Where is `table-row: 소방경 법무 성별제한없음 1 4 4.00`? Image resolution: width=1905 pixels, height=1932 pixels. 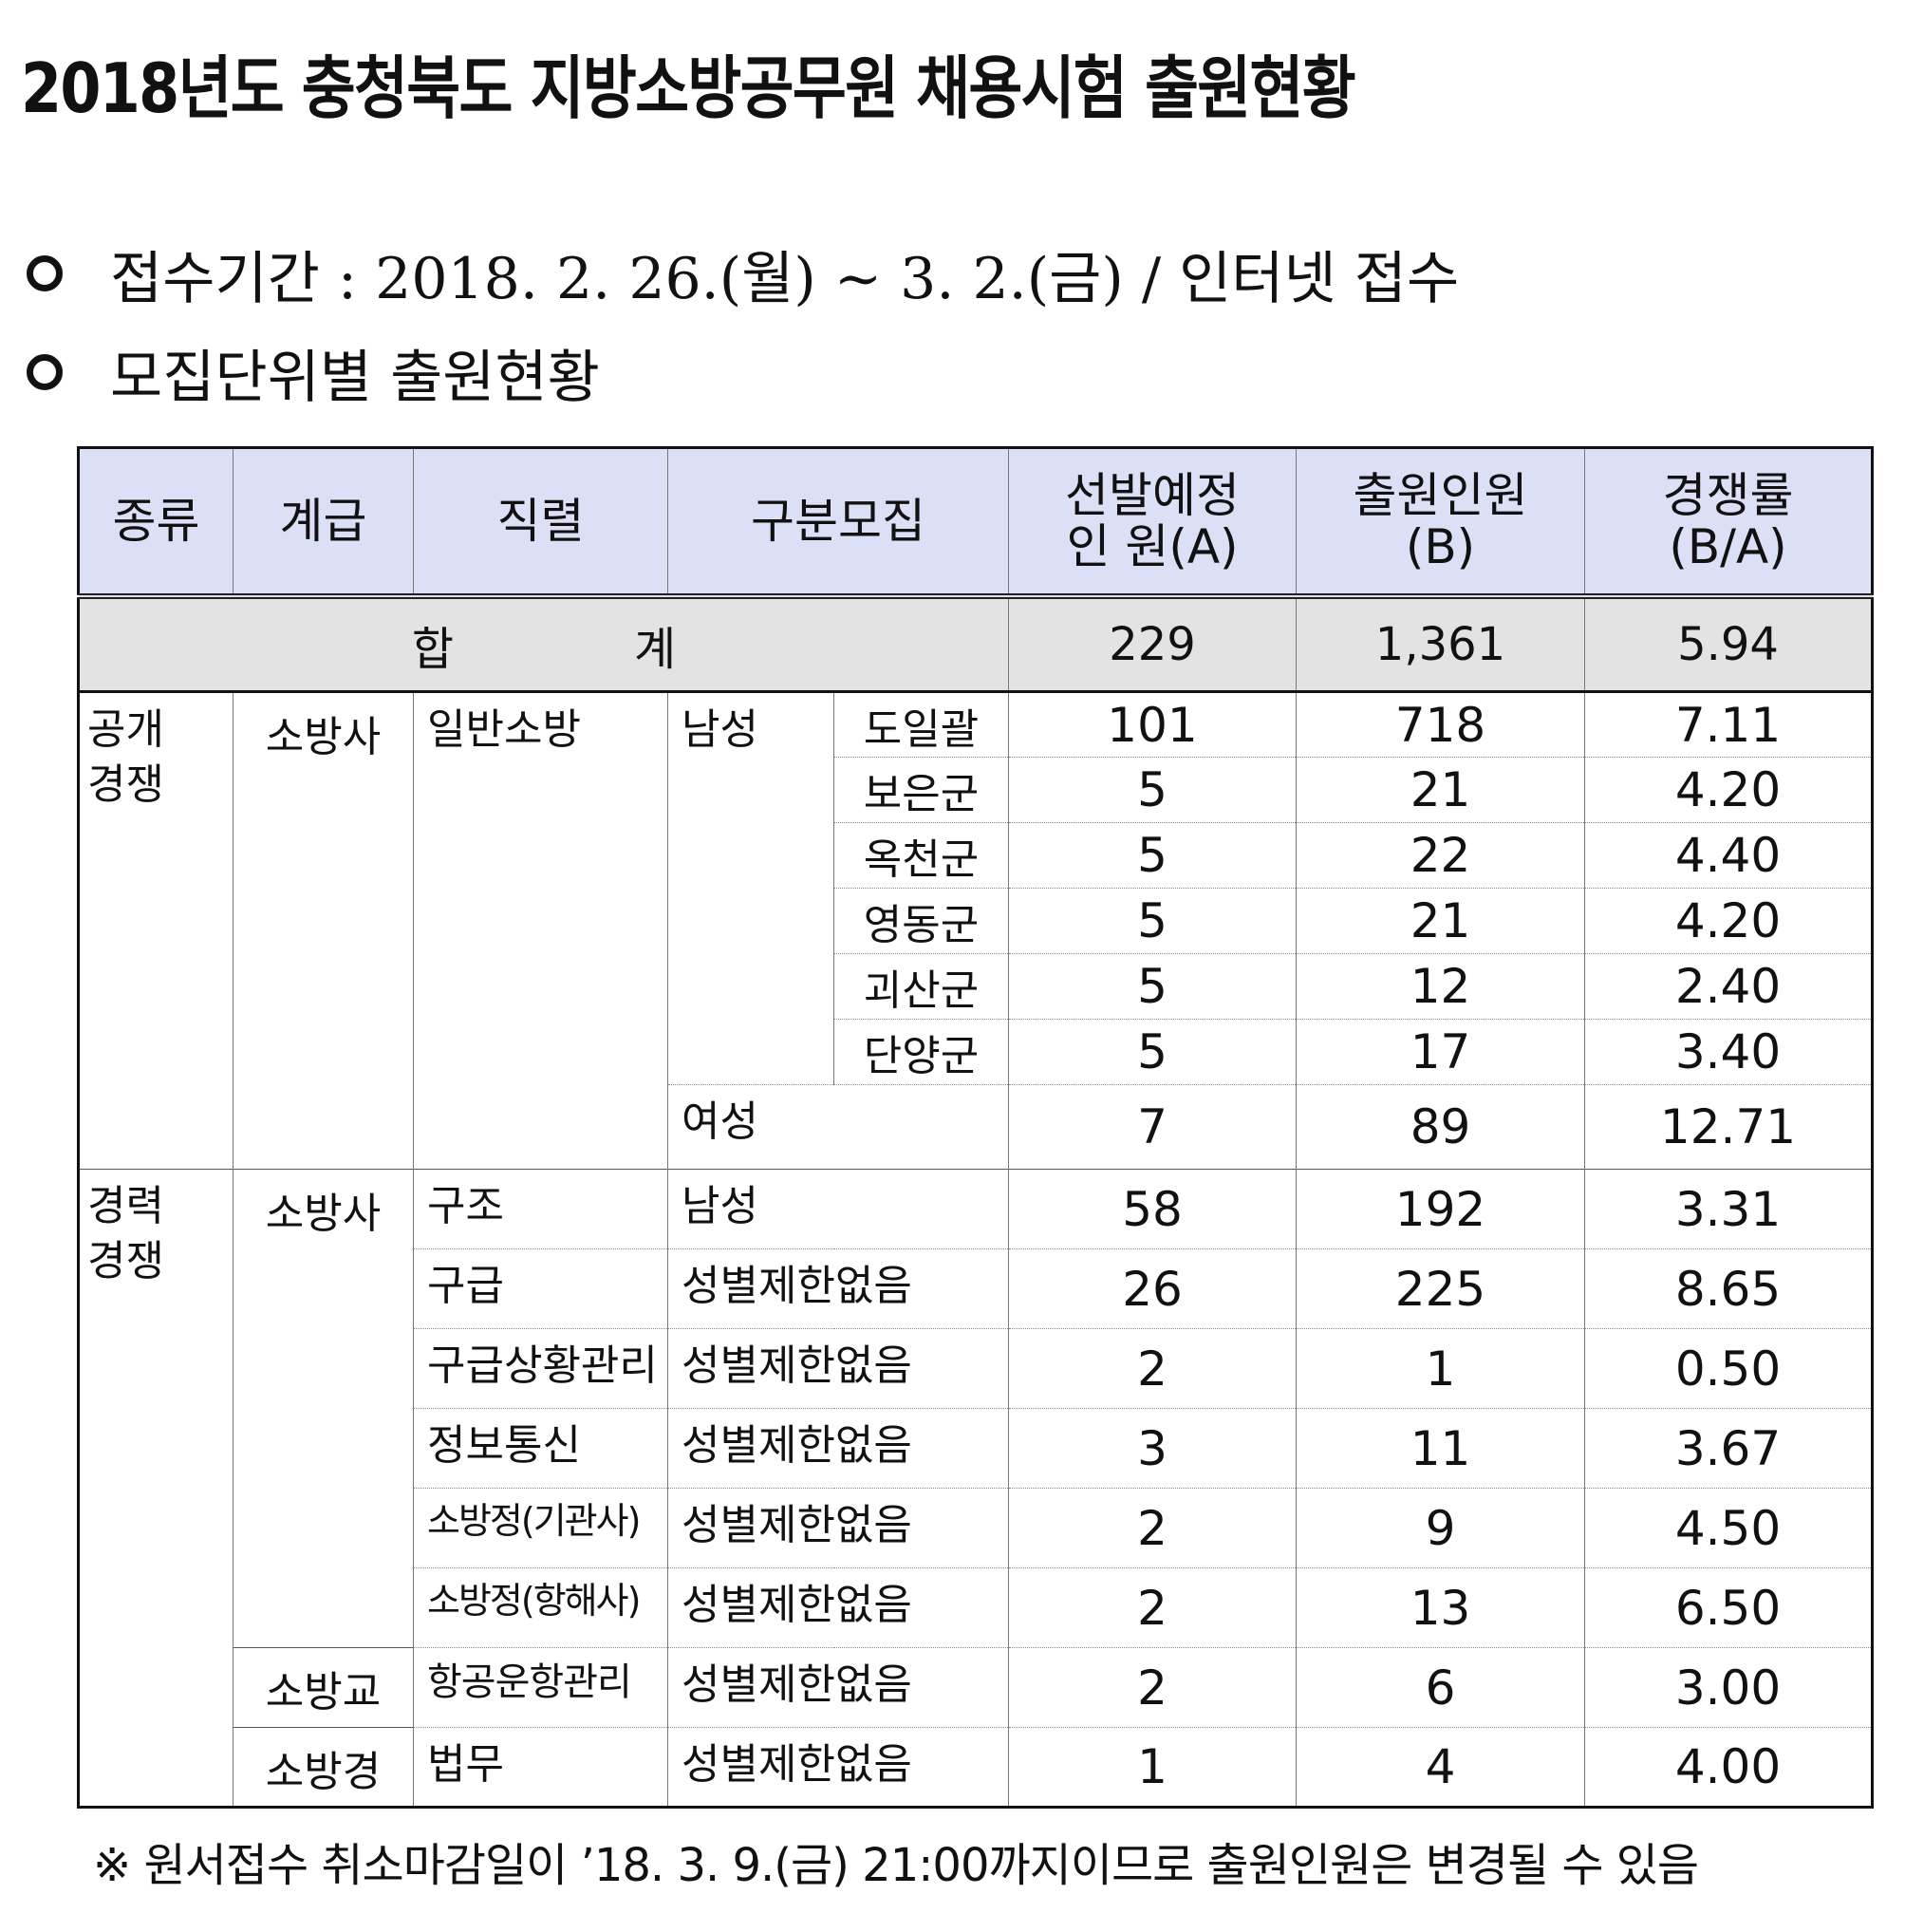
table-row: 소방경 법무 성별제한없음 1 4 4.00 is located at coordinates (976, 1767).